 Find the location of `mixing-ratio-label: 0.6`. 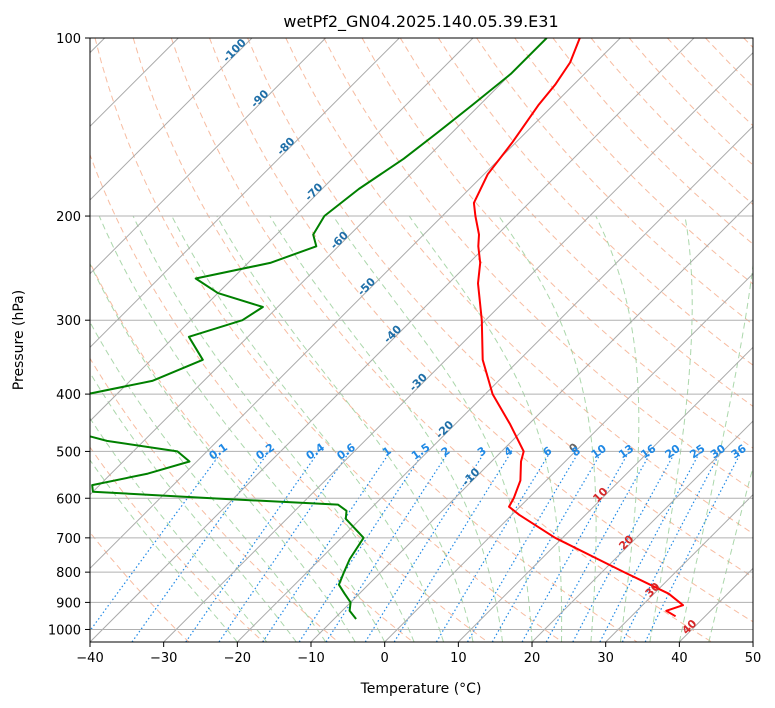

mixing-ratio-label: 0.6 is located at coordinates (347, 452).